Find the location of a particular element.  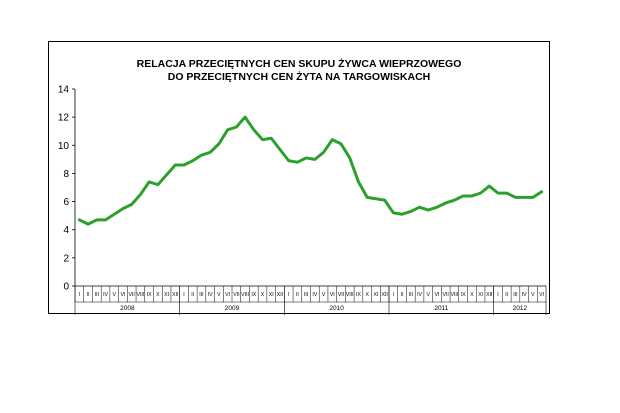

y-tick-label: 10 is located at coordinates (64, 146).